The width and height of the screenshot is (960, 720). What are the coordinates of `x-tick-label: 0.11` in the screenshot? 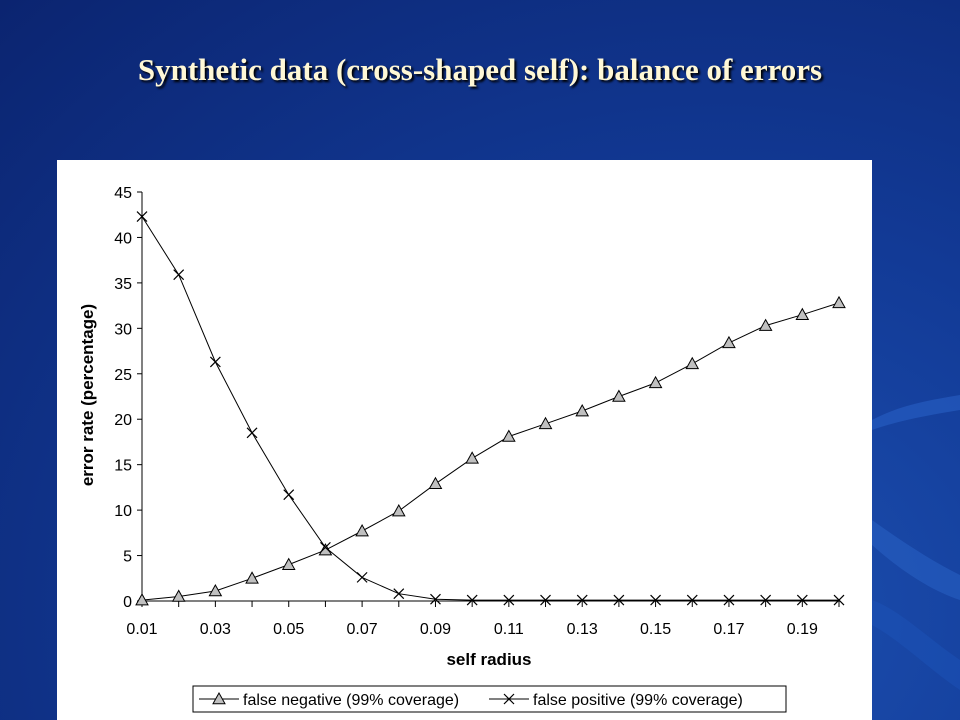 It's located at (509, 629).